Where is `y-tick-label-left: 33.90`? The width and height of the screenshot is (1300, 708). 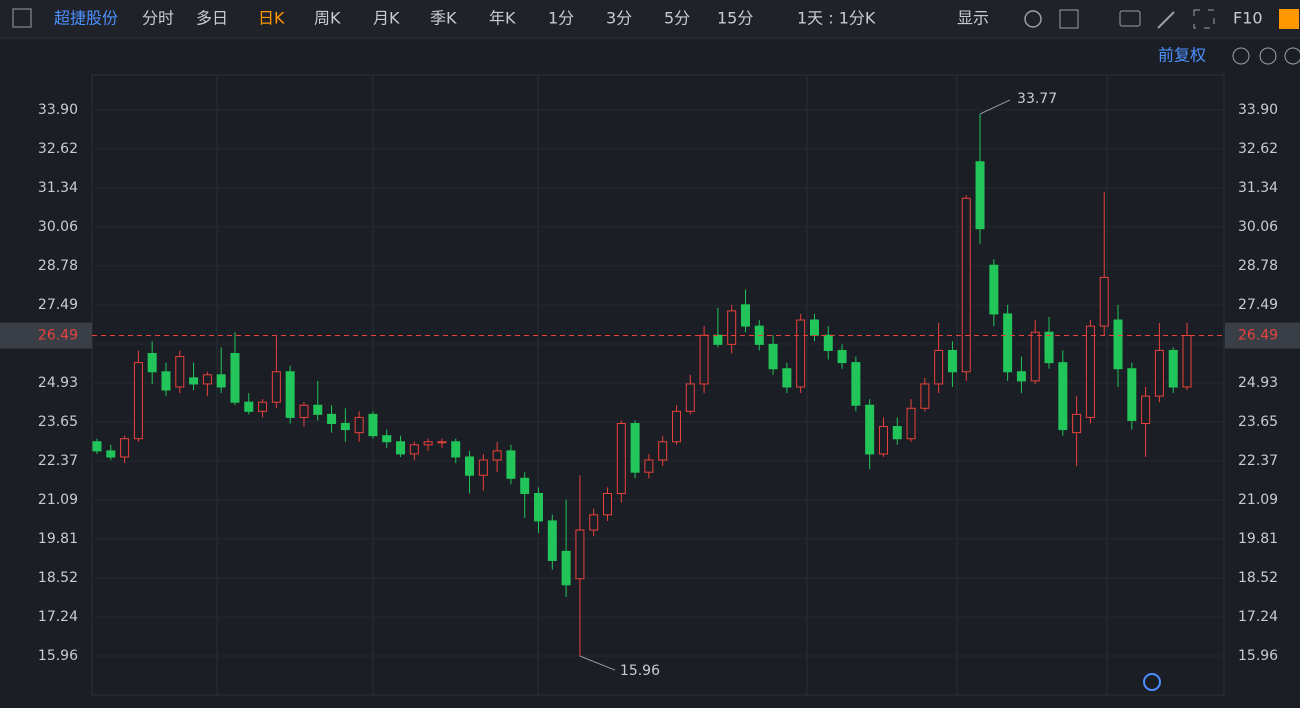 y-tick-label-left: 33.90 is located at coordinates (58, 110).